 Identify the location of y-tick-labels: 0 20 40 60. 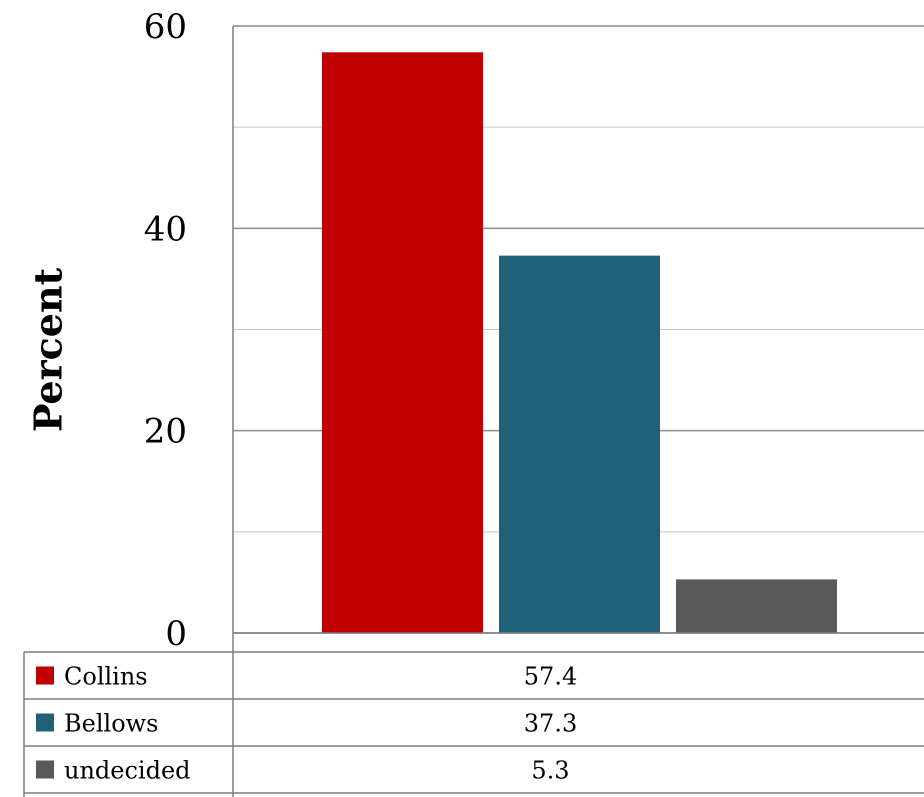
(165, 330).